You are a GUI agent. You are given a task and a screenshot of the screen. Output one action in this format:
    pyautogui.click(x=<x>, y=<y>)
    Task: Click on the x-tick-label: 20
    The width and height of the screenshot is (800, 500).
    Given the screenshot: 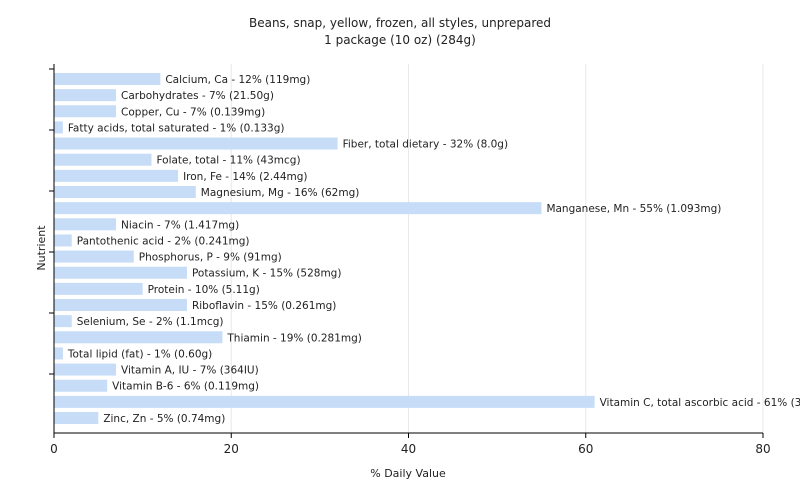 What is the action you would take?
    pyautogui.click(x=231, y=449)
    